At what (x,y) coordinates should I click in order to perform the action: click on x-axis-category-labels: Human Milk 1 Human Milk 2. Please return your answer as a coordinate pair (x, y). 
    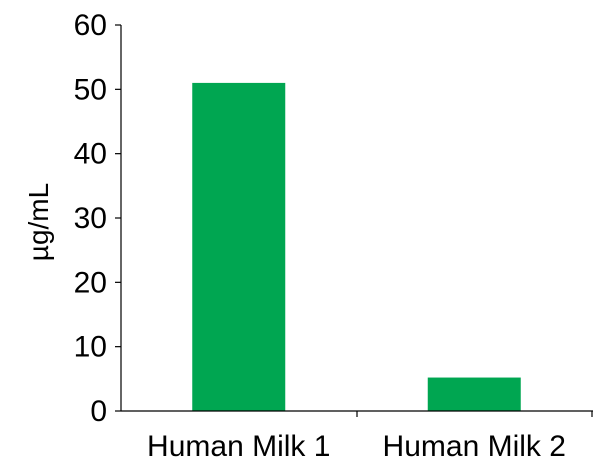
    Looking at the image, I should click on (356, 446).